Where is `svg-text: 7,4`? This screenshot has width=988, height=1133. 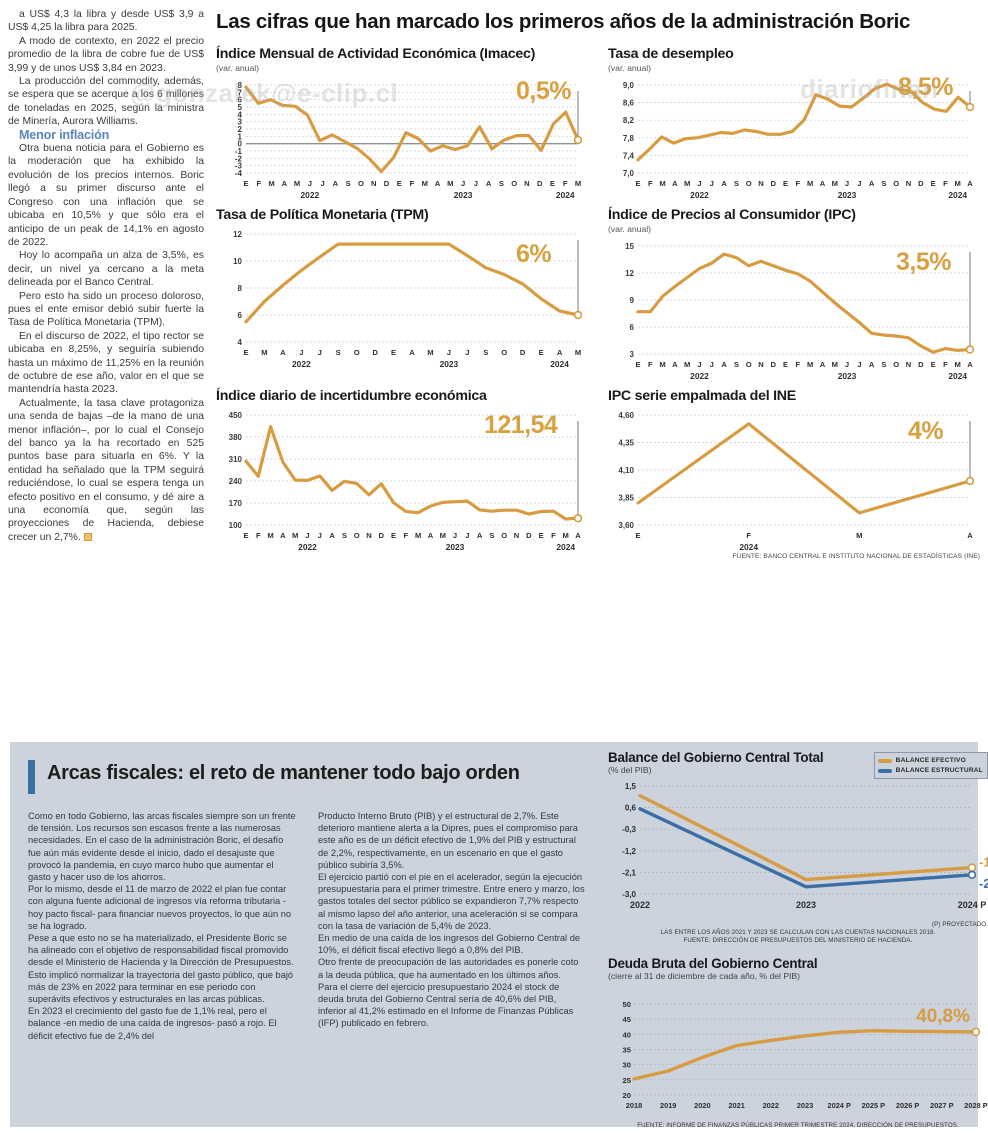 svg-text: 7,4 is located at coordinates (629, 155).